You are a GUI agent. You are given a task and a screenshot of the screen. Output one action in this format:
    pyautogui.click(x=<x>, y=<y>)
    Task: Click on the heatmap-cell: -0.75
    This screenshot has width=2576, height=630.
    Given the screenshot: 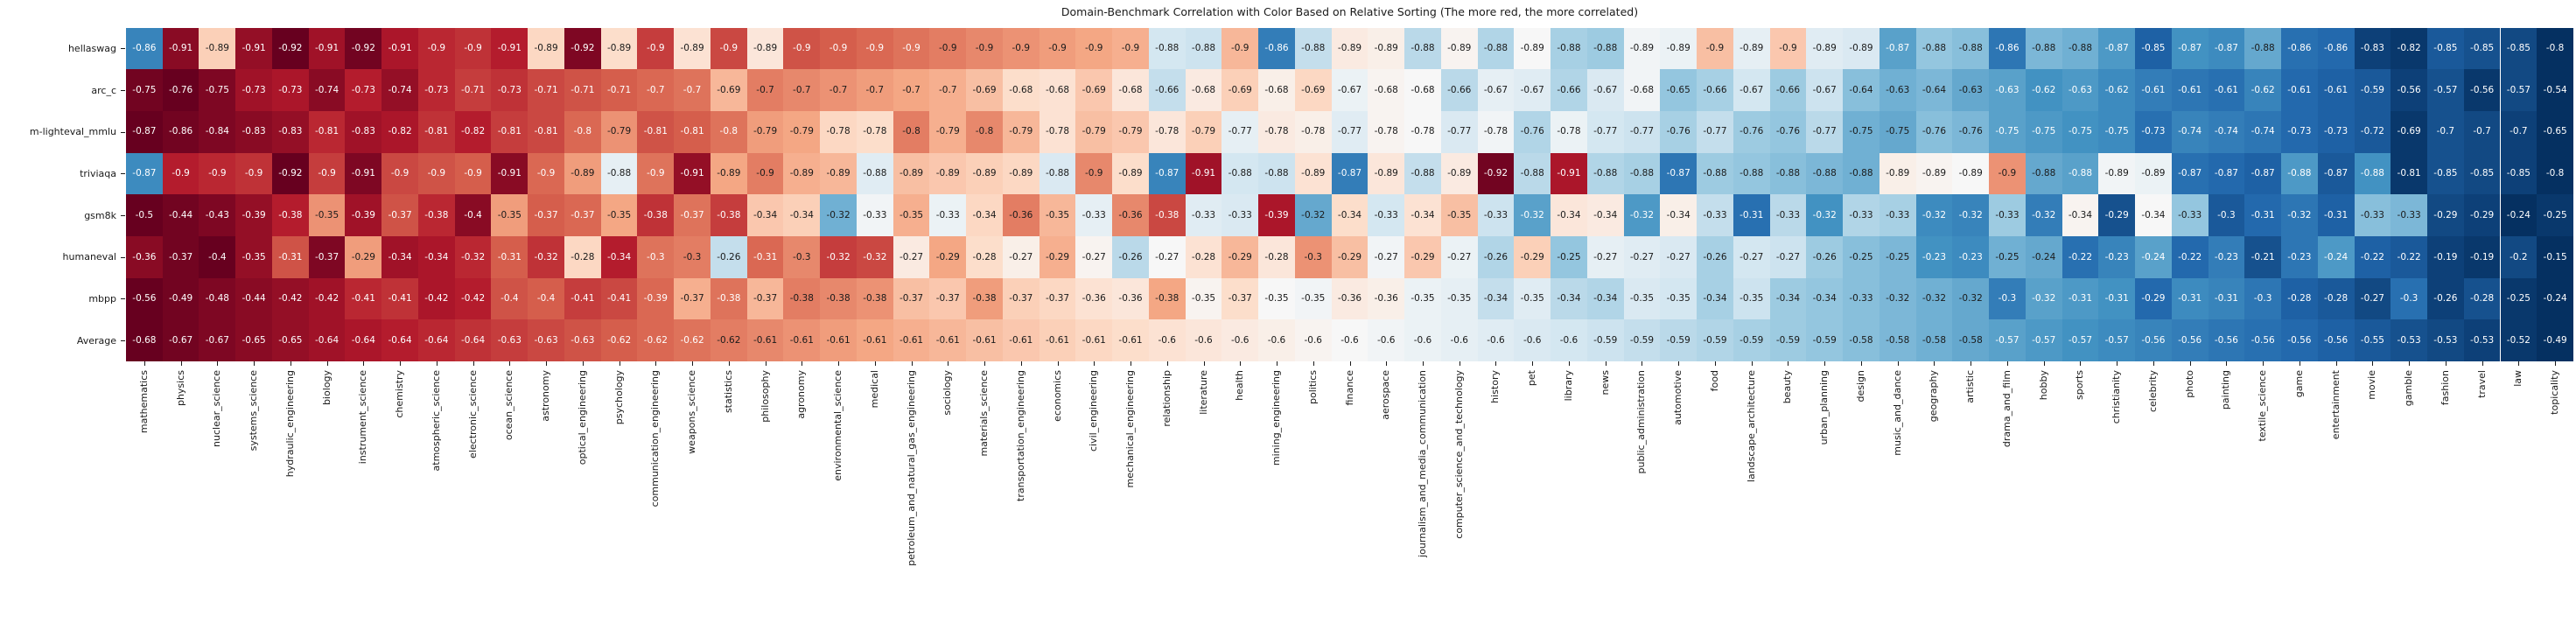 What is the action you would take?
    pyautogui.click(x=2007, y=131)
    